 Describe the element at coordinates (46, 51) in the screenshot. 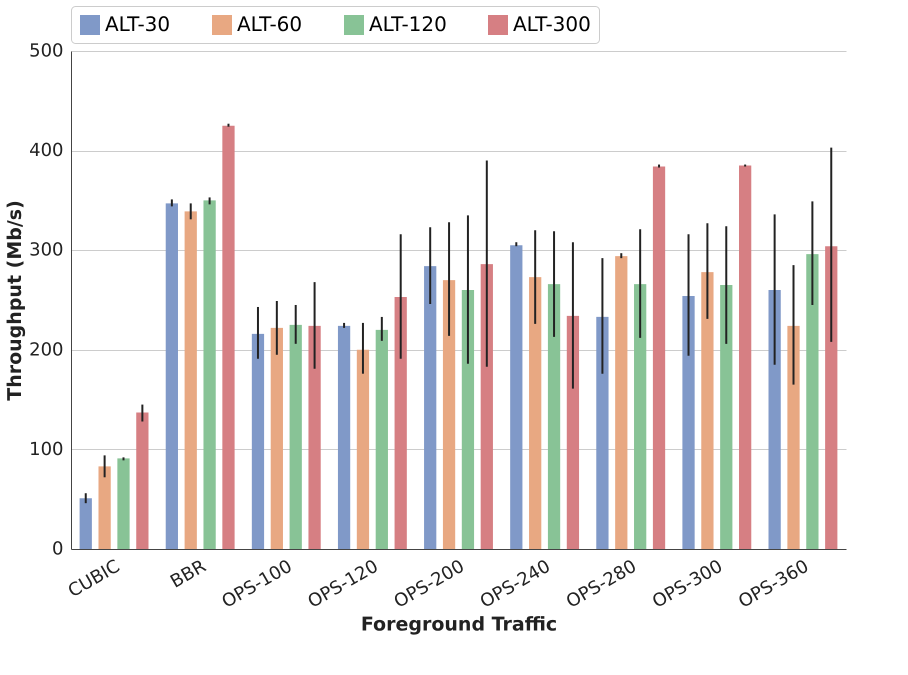

I see `y-tick-label: 500` at that location.